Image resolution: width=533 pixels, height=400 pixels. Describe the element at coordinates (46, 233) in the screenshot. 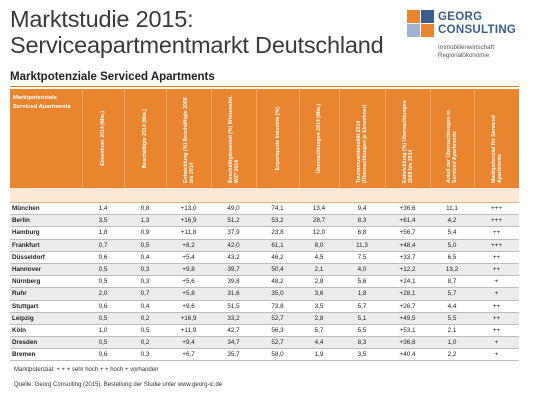

I see `city-cell: Hamburg` at that location.